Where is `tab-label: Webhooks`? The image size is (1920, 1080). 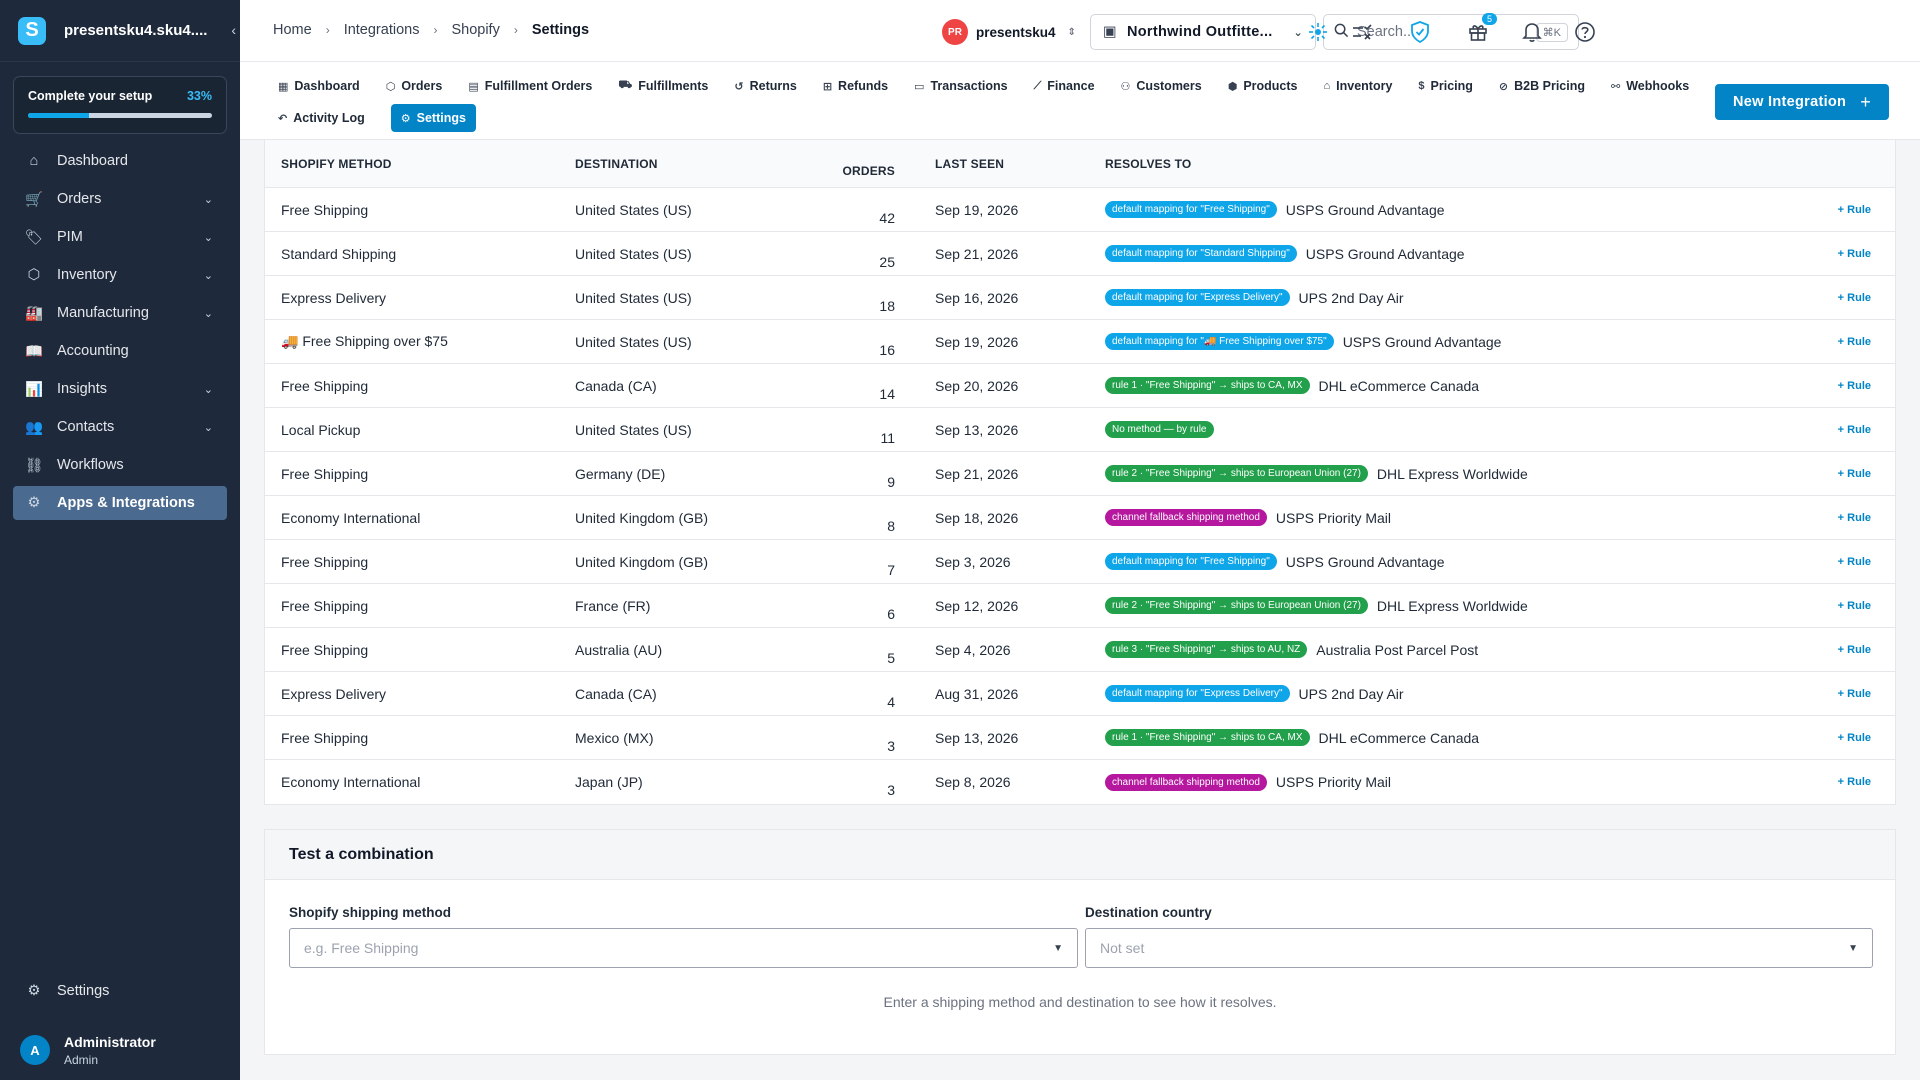
tab-label: Webhooks is located at coordinates (1658, 86).